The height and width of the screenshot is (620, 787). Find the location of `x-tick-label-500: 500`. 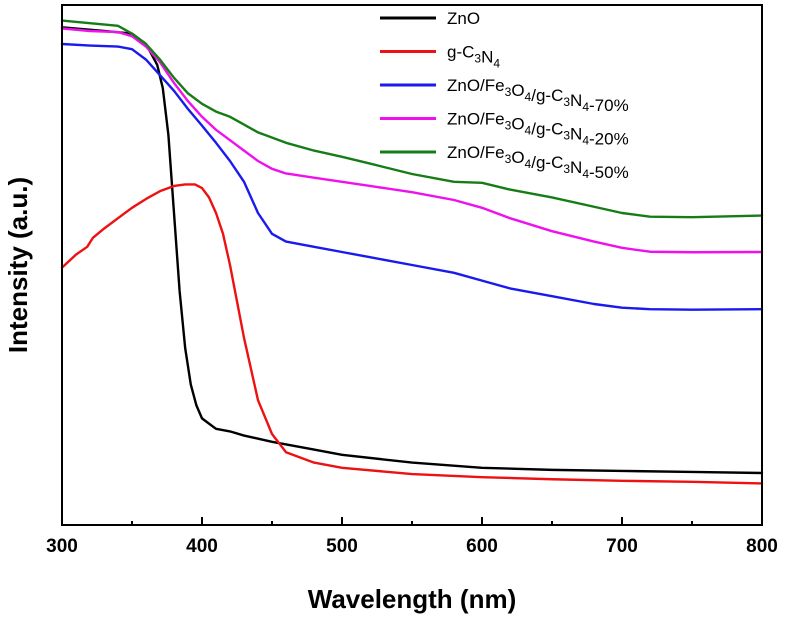

x-tick-label-500: 500 is located at coordinates (342, 546).